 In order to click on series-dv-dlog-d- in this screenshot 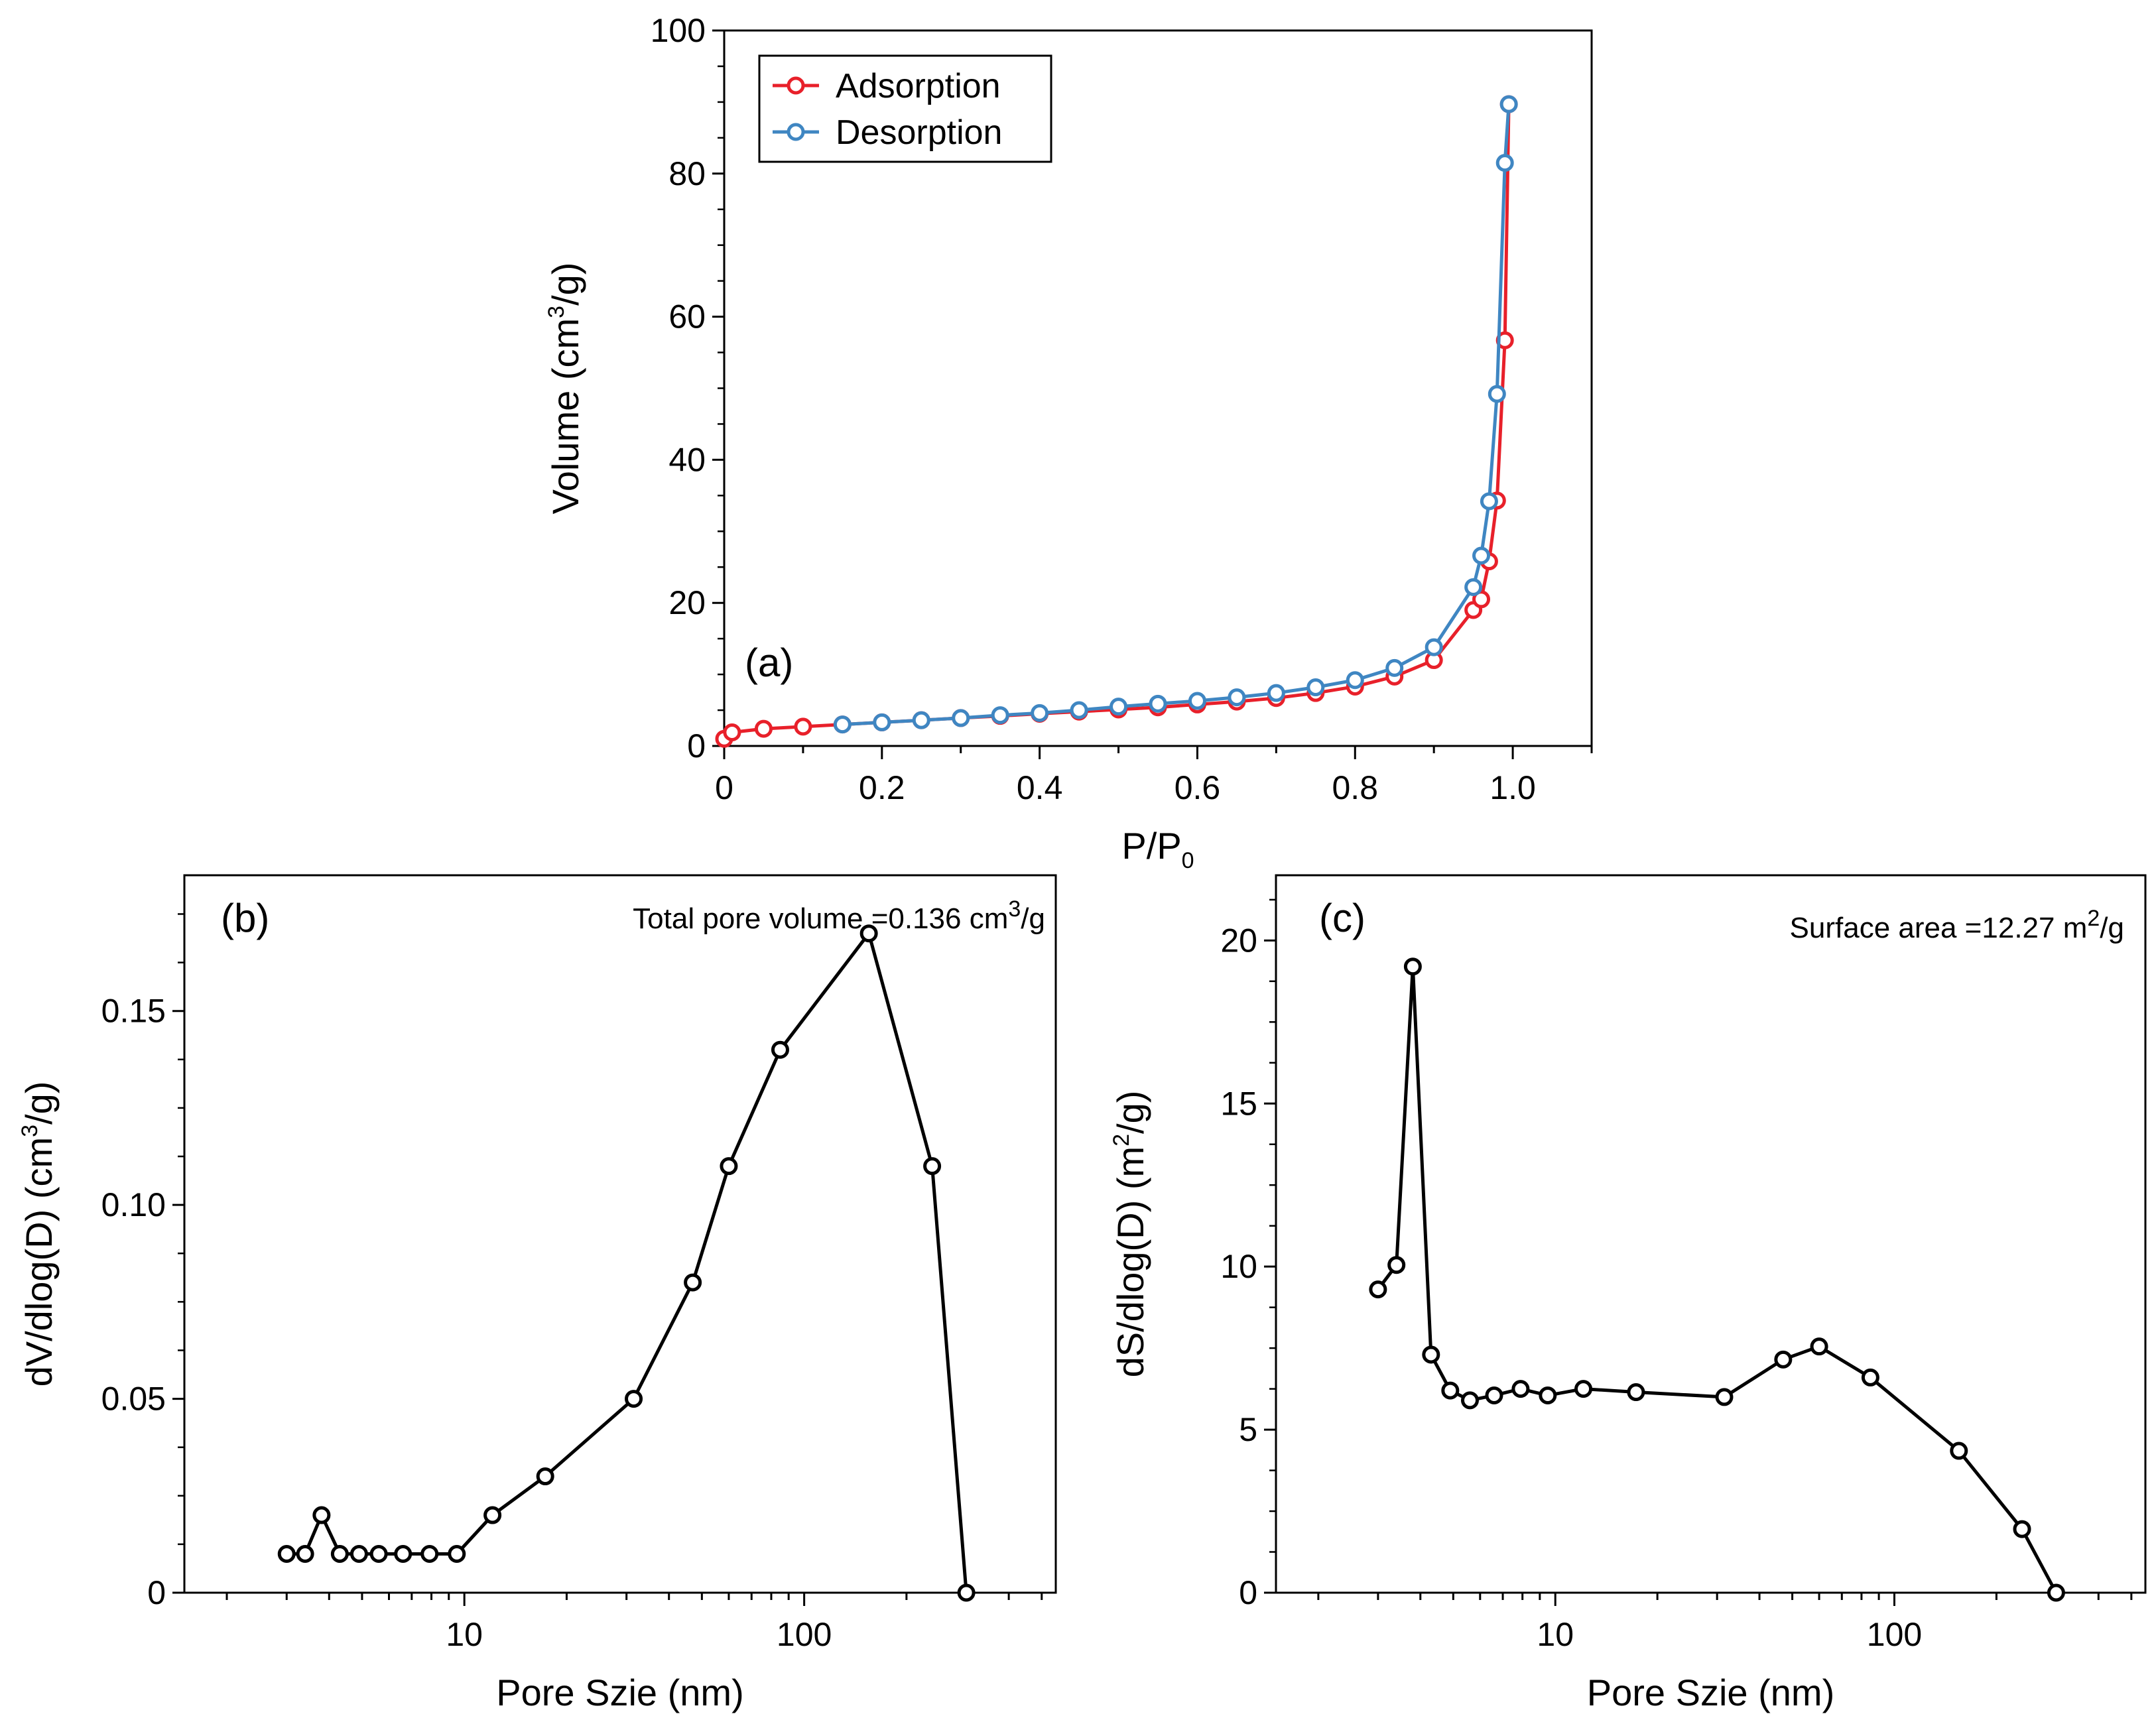, I will do `click(626, 1263)`.